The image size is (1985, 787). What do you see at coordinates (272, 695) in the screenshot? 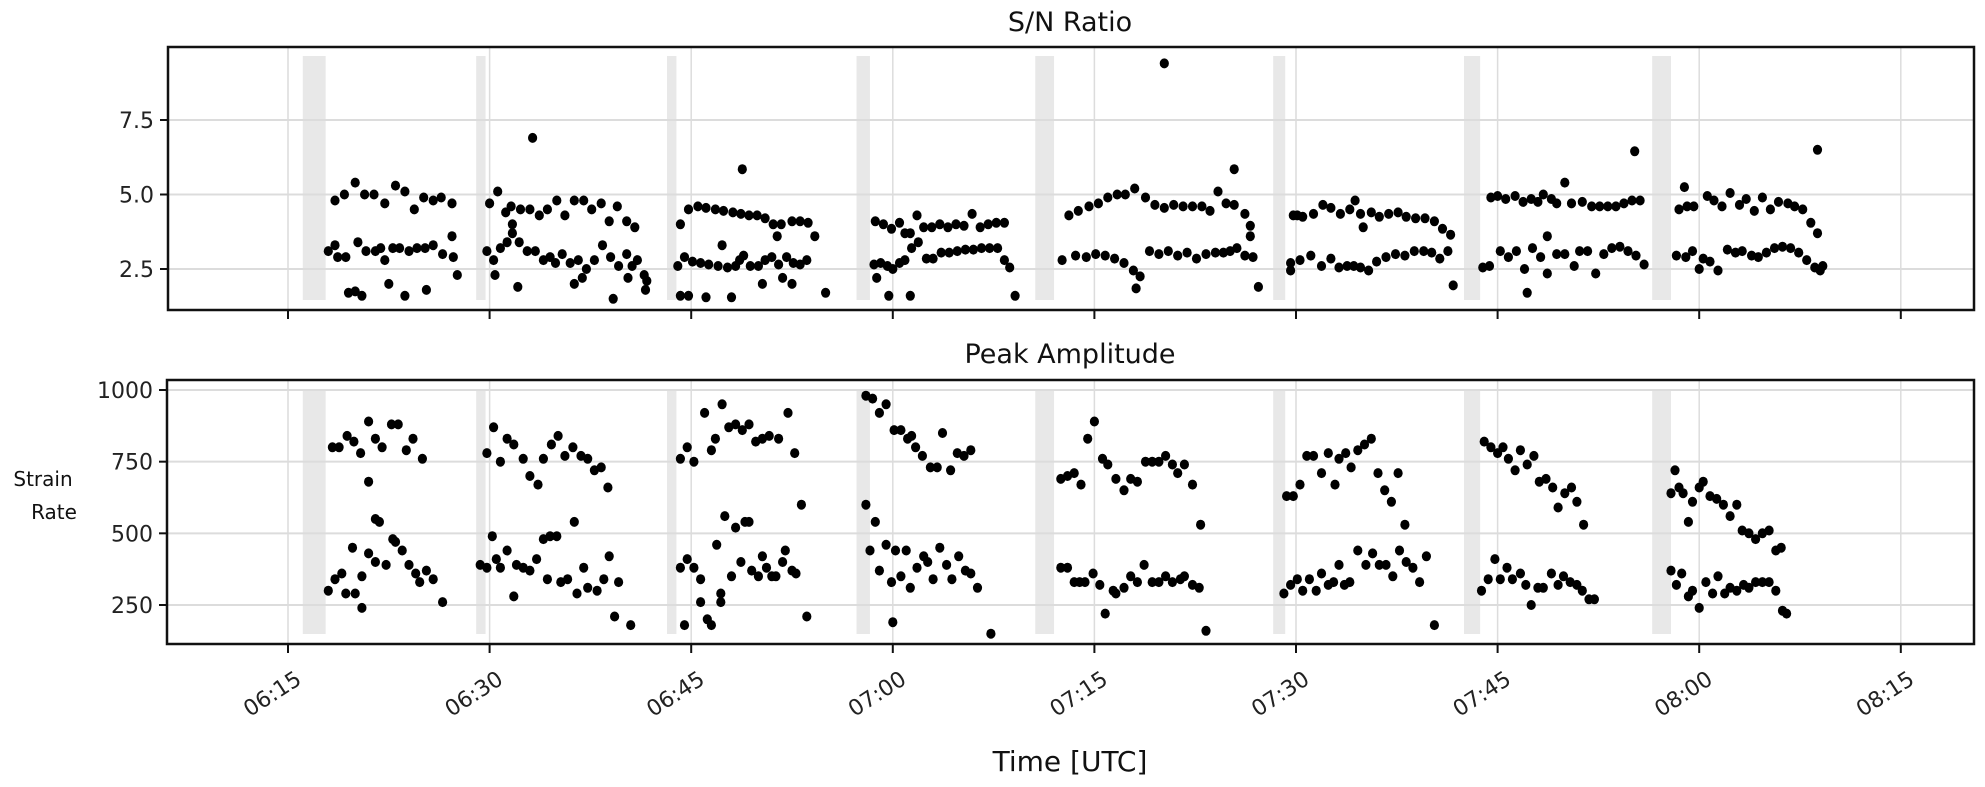
I see `x-tick-label: 06:15` at bounding box center [272, 695].